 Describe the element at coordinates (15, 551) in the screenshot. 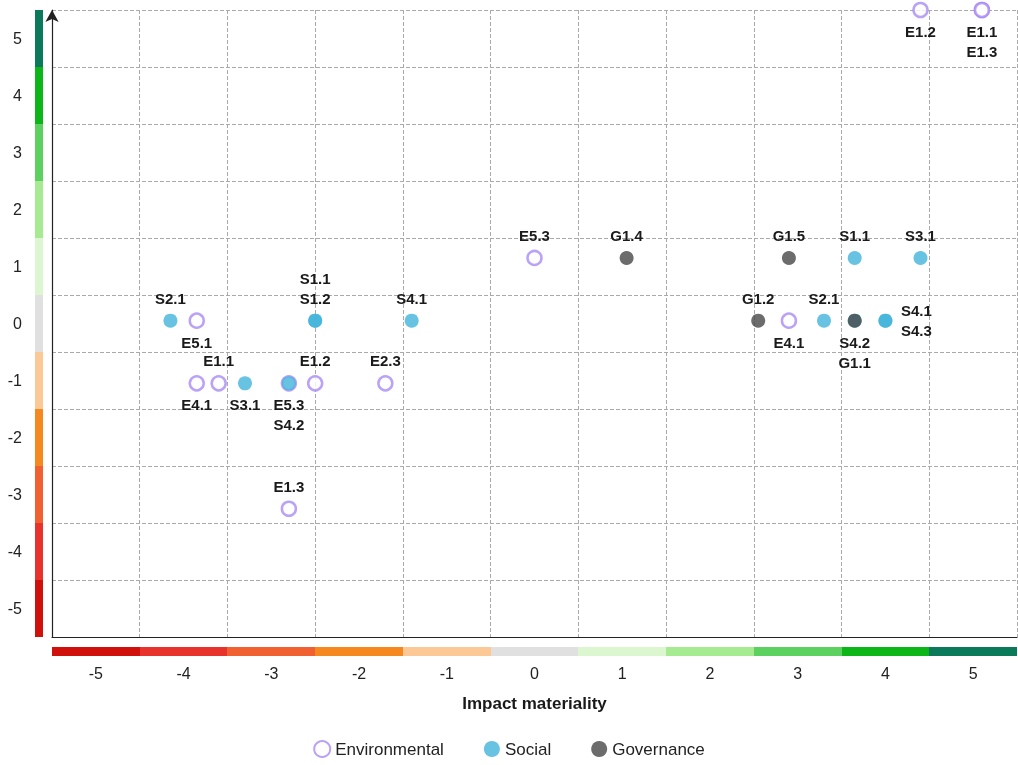

I see `y-tick-label: -4` at that location.